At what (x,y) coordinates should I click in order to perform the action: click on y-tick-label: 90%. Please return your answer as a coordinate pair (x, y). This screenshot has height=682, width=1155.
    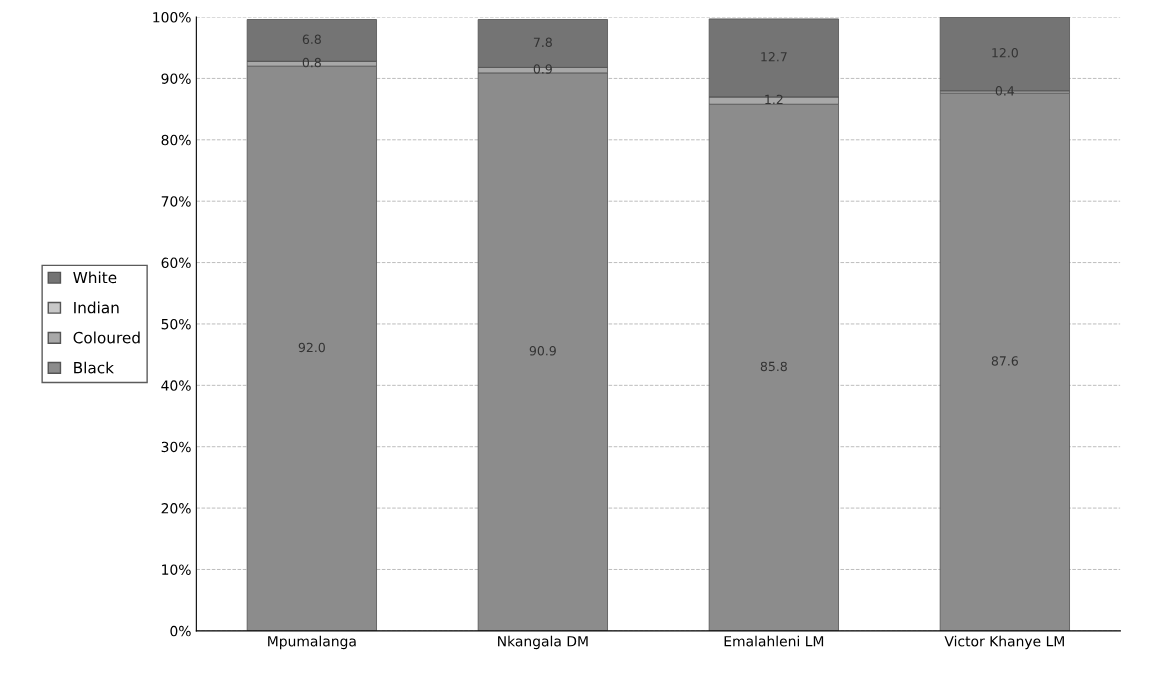
    Looking at the image, I should click on (176, 78).